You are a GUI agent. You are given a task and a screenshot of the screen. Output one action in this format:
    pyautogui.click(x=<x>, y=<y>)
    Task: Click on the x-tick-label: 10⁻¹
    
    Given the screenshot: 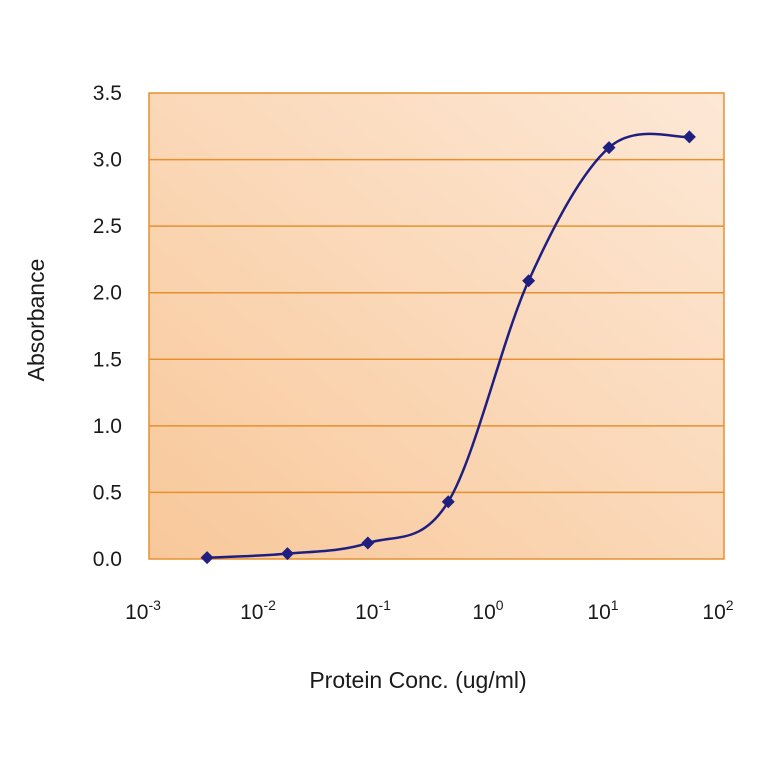 What is the action you would take?
    pyautogui.click(x=373, y=610)
    